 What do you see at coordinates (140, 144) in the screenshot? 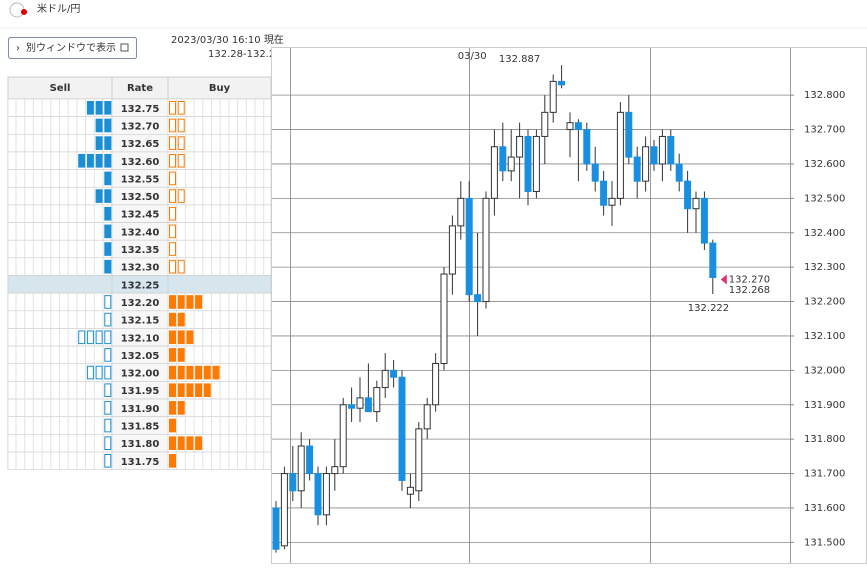
I see `rate-label: 132.65` at bounding box center [140, 144].